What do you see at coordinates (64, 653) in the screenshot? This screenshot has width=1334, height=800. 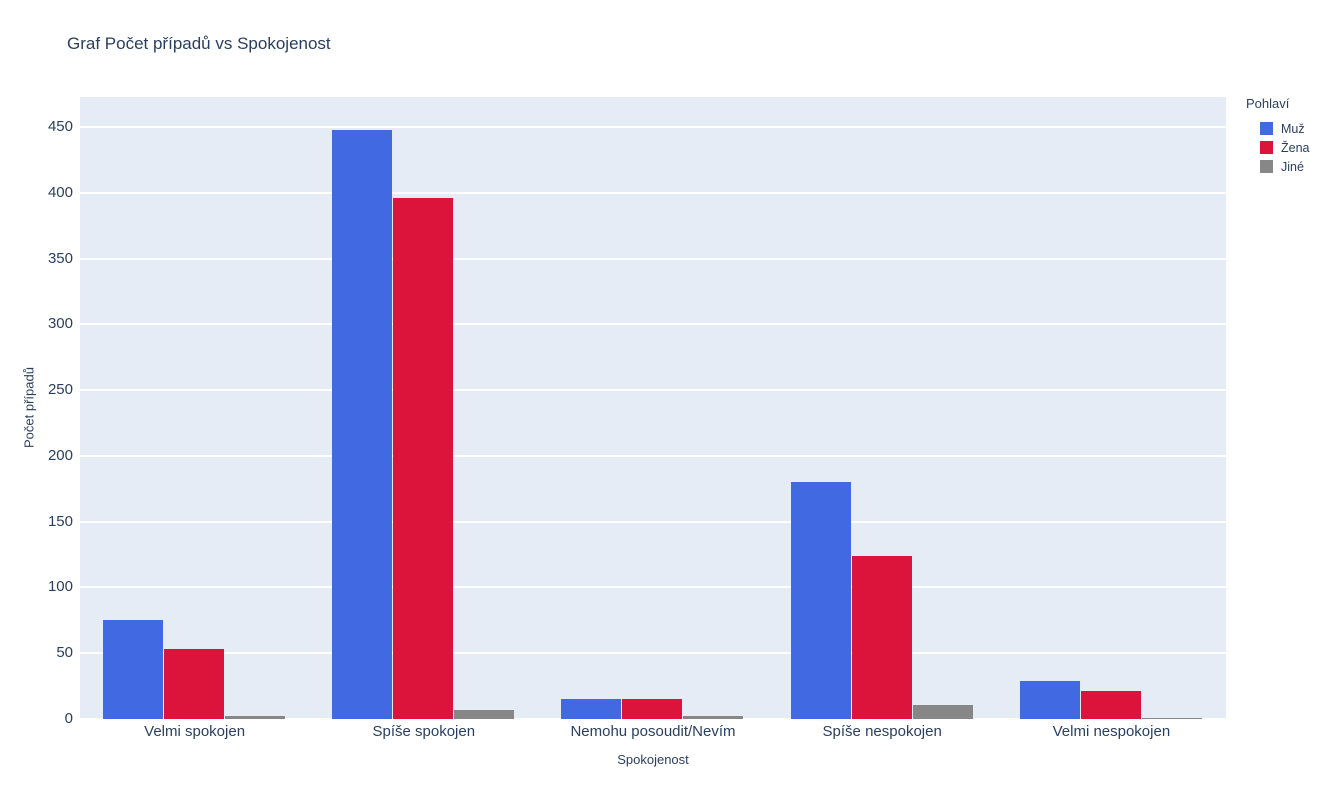 I see `y-tick-label-50: 50` at bounding box center [64, 653].